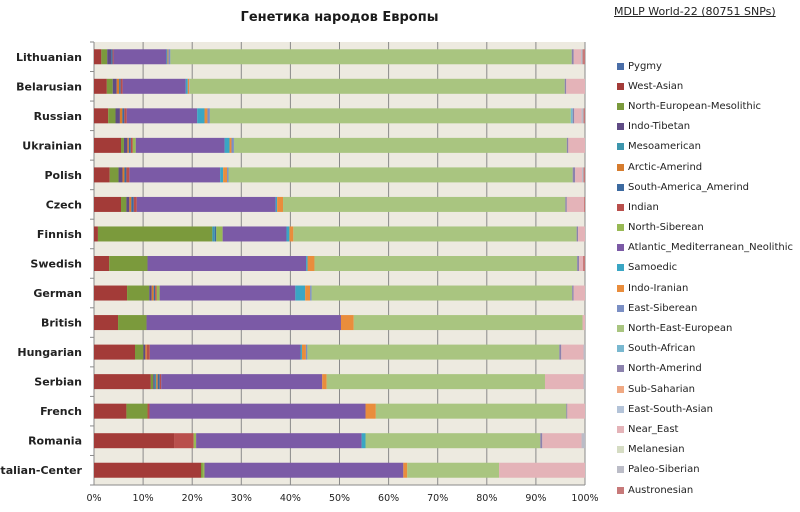 This screenshot has width=800, height=512. What do you see at coordinates (705, 187) in the screenshot?
I see `legend-item: South-America_Amerind` at bounding box center [705, 187].